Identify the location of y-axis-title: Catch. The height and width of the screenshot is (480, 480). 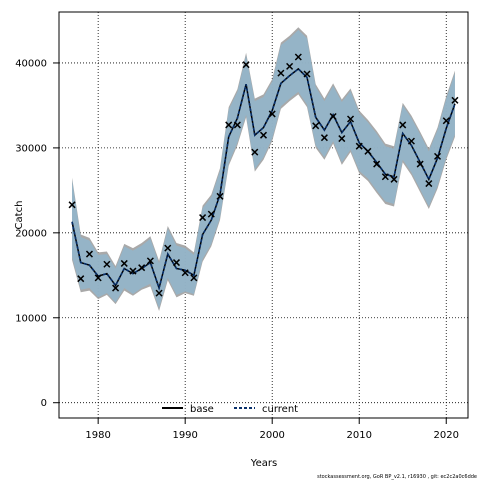
(19, 215).